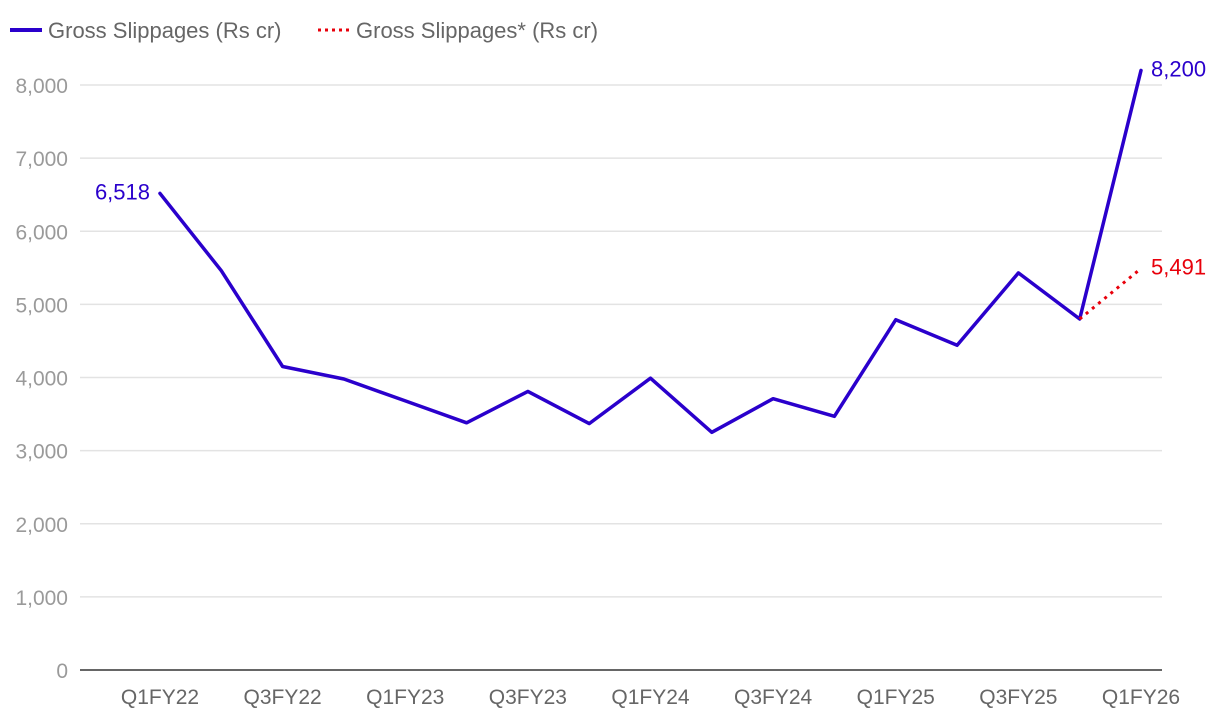  What do you see at coordinates (283, 697) in the screenshot?
I see `x-tick-label: Q3FY22` at bounding box center [283, 697].